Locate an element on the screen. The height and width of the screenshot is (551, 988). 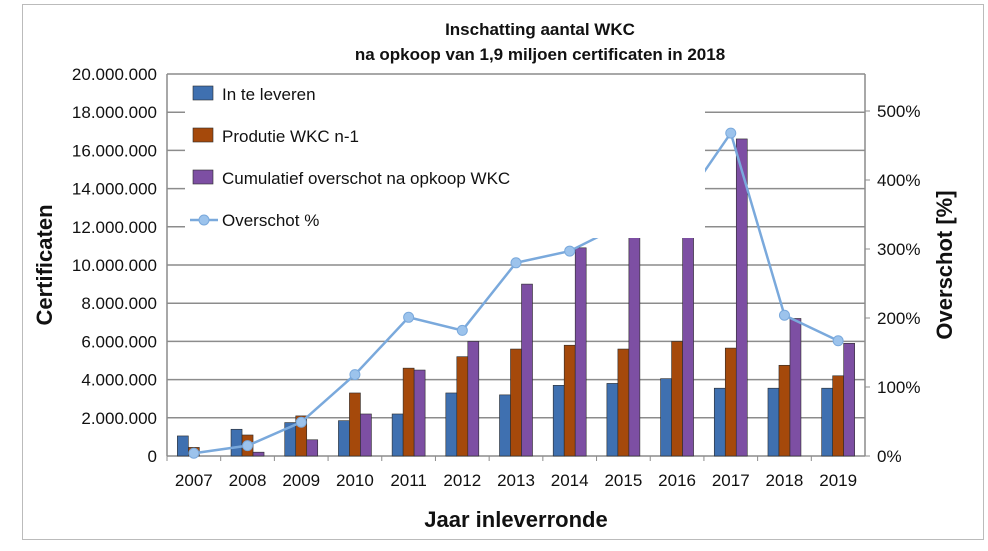
legend-label: Overschot % is located at coordinates (270, 220).